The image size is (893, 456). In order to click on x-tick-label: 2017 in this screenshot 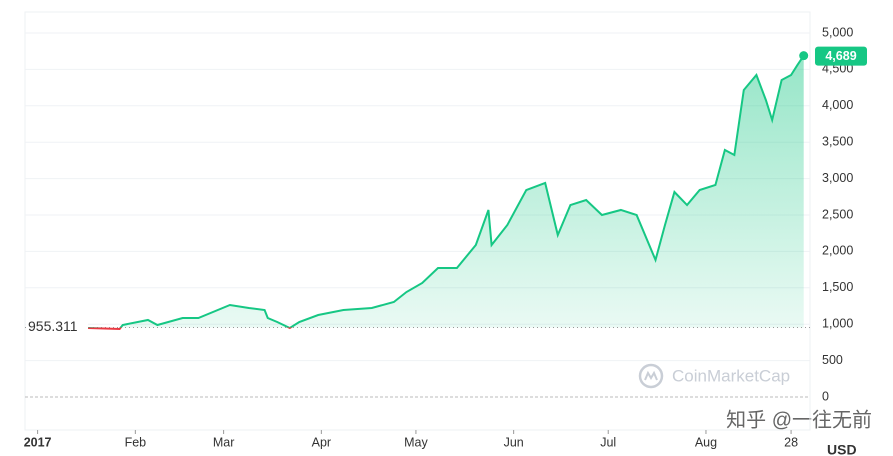, I will do `click(38, 442)`.